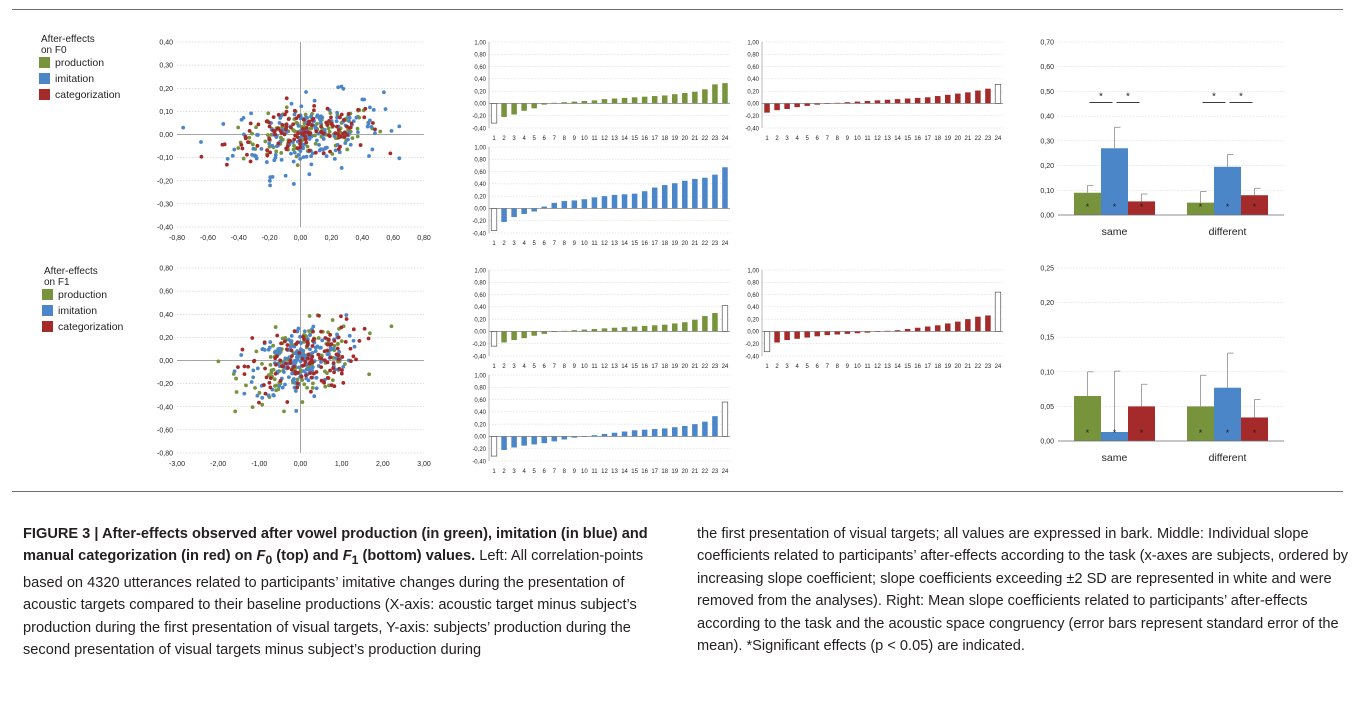 This screenshot has width=1355, height=726. I want to click on slopes-f1-categorization-xtick-label: 24, so click(998, 367).